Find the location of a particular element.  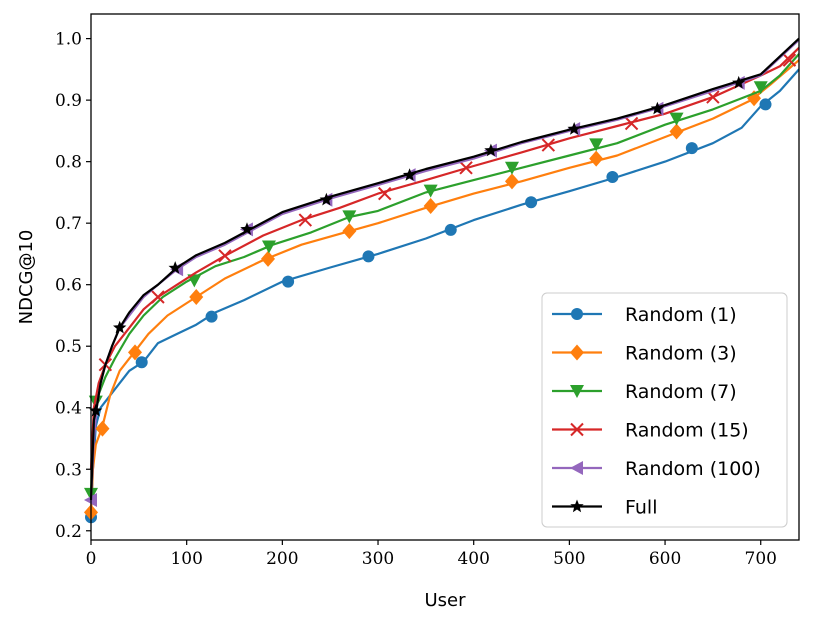

legend-entry-random-1: Random (1) is located at coordinates (644, 315).